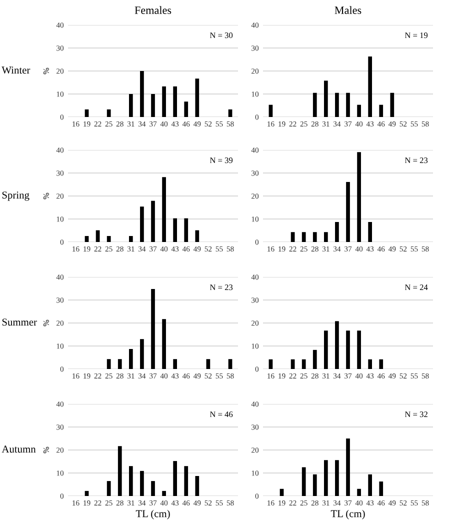  I want to click on annotation: N = 30, so click(221, 35).